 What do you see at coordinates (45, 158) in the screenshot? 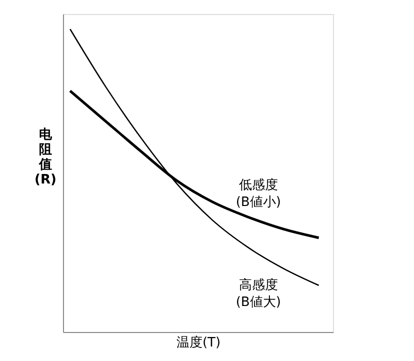
I see `y-axis-title: 电阻值(R)` at bounding box center [45, 158].